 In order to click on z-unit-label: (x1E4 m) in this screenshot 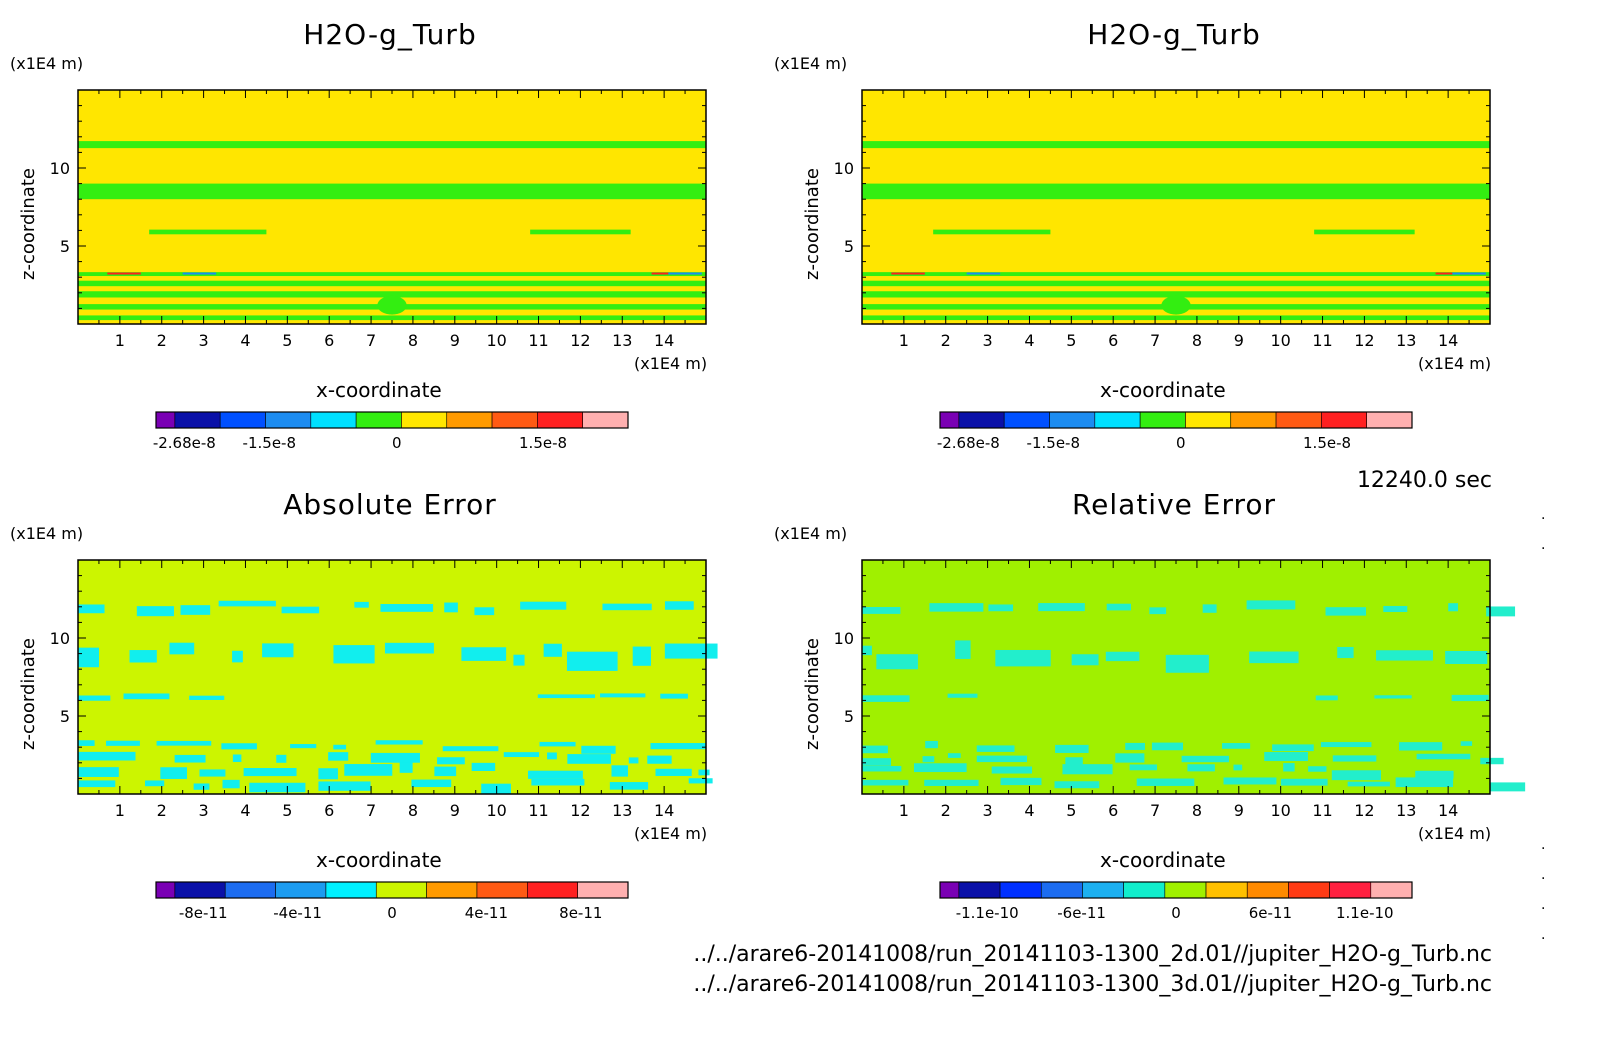, I will do `click(811, 533)`.